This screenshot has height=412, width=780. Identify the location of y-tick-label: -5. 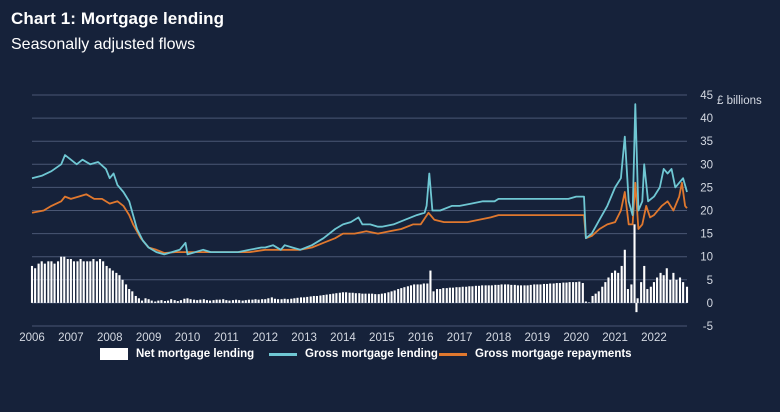
(708, 327).